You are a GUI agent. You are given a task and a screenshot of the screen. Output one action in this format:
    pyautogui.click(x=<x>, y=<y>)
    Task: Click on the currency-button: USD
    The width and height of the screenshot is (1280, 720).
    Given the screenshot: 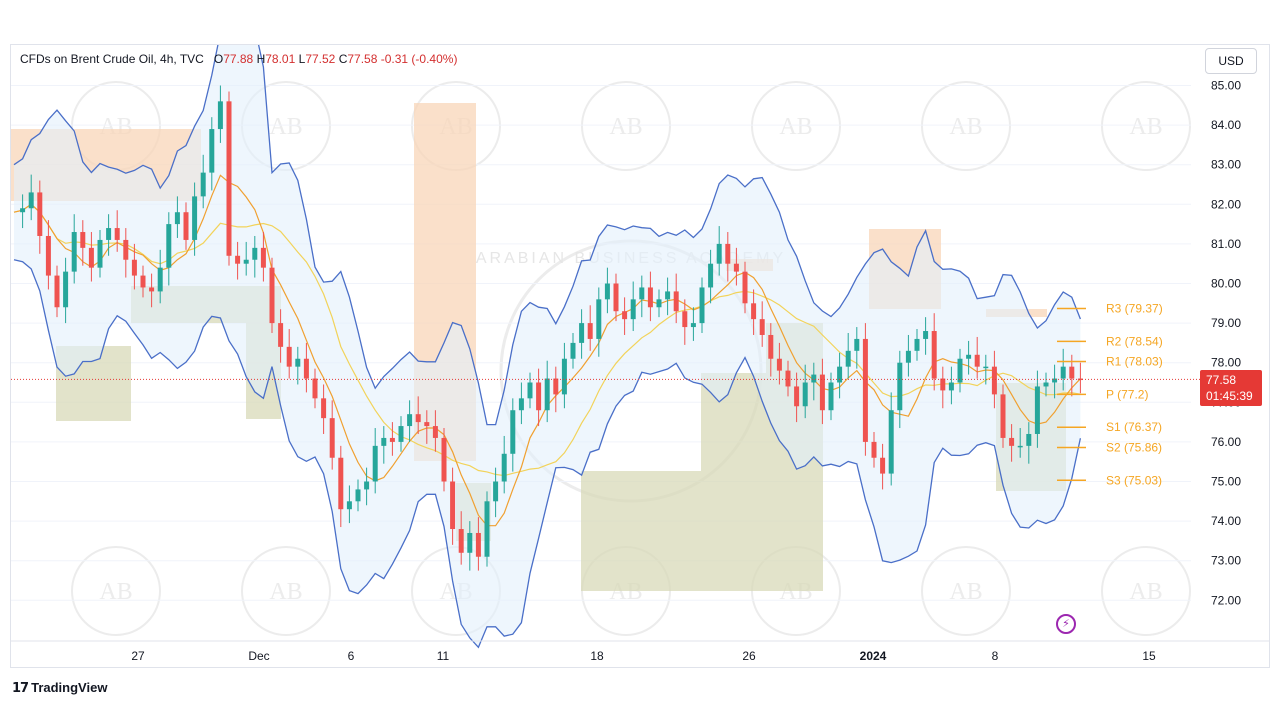 What is the action you would take?
    pyautogui.click(x=1231, y=61)
    